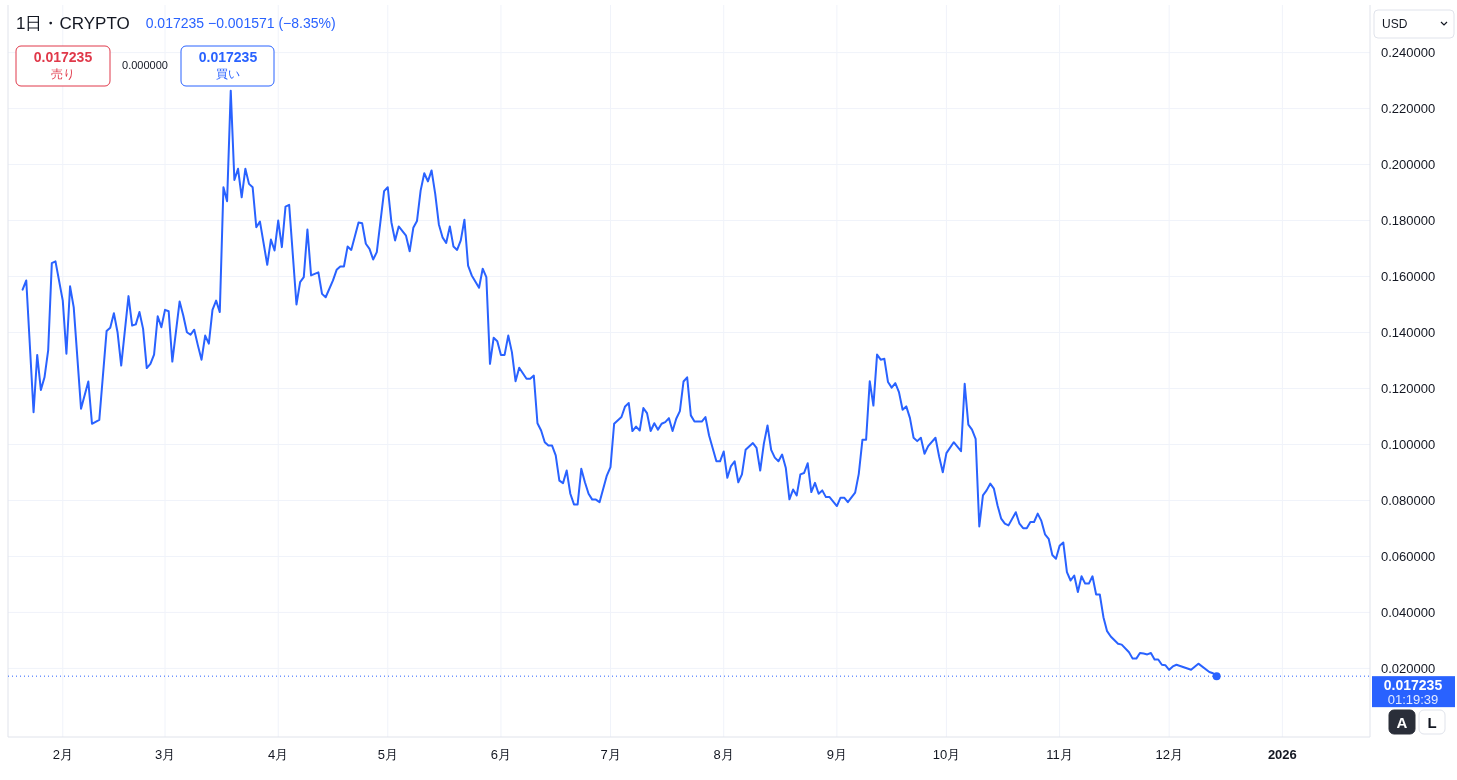 The image size is (1457, 780). Describe the element at coordinates (228, 74) in the screenshot. I see `annotation: 買い` at that location.